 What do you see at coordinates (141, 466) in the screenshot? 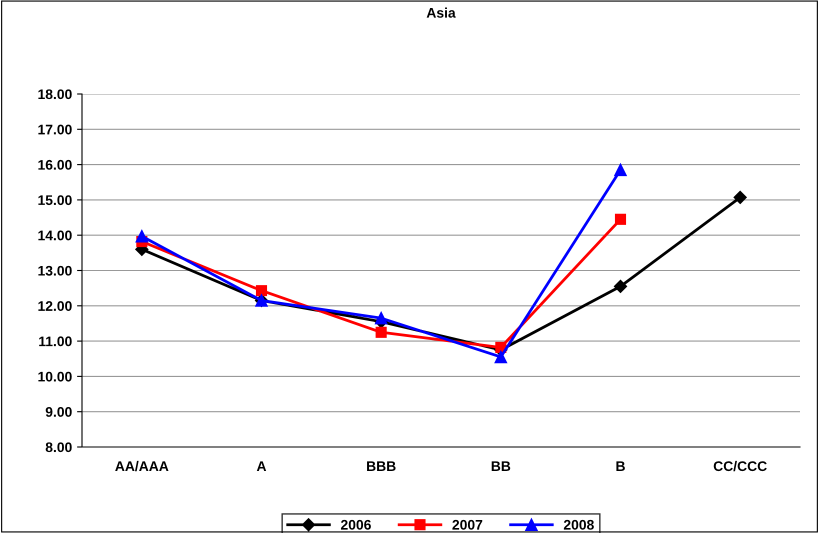
I see `x-tick-label: AA/AAA` at bounding box center [141, 466].